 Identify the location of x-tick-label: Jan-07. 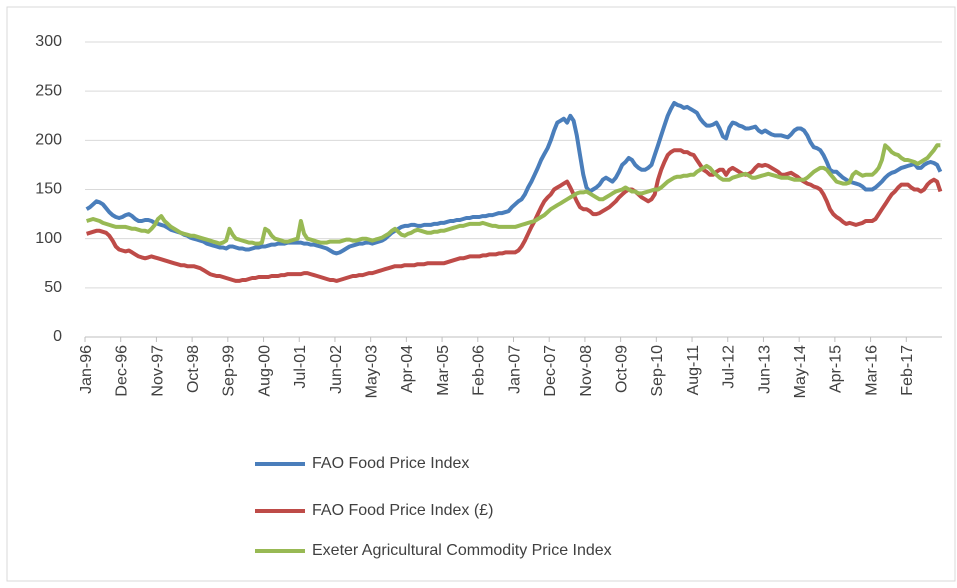
(514, 369).